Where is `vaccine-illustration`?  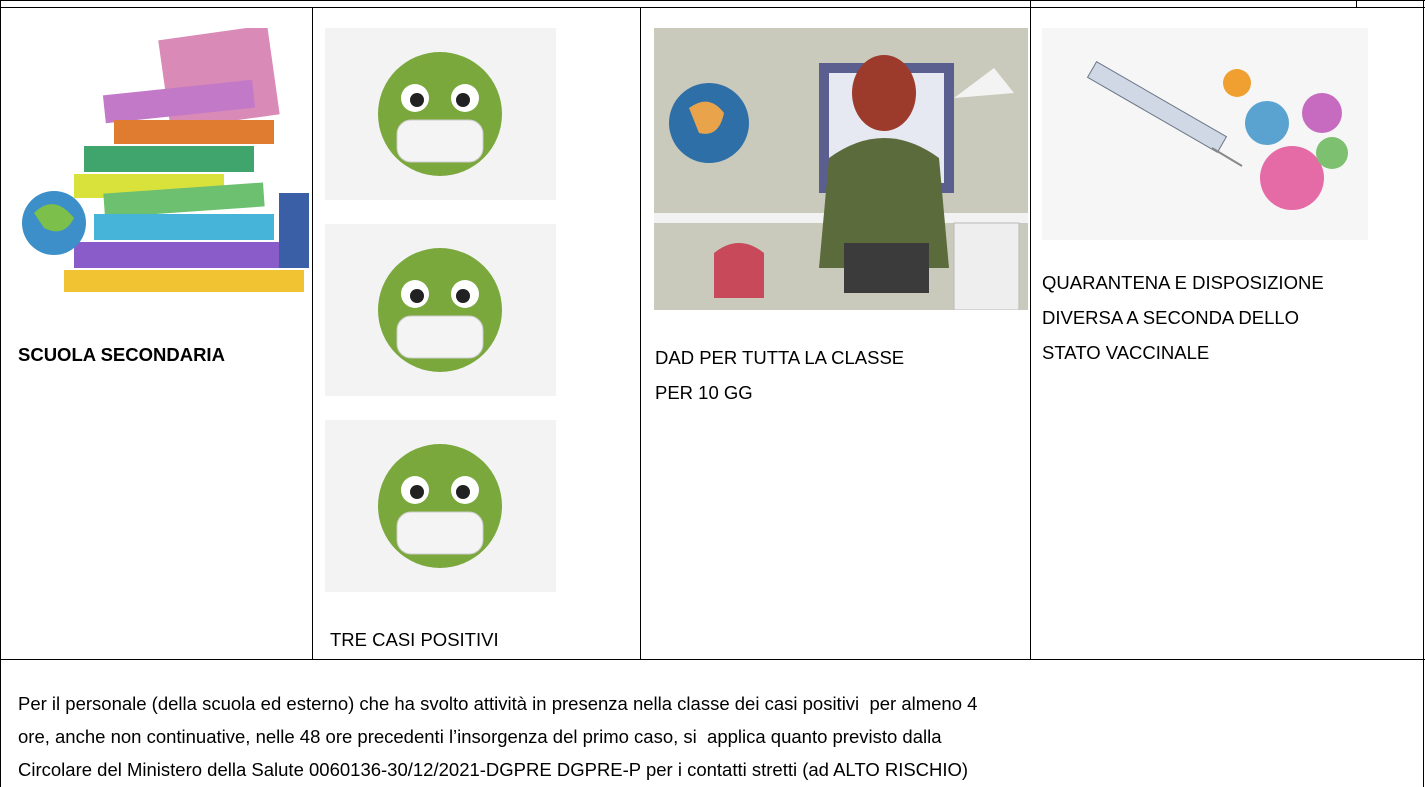 vaccine-illustration is located at coordinates (1205, 134).